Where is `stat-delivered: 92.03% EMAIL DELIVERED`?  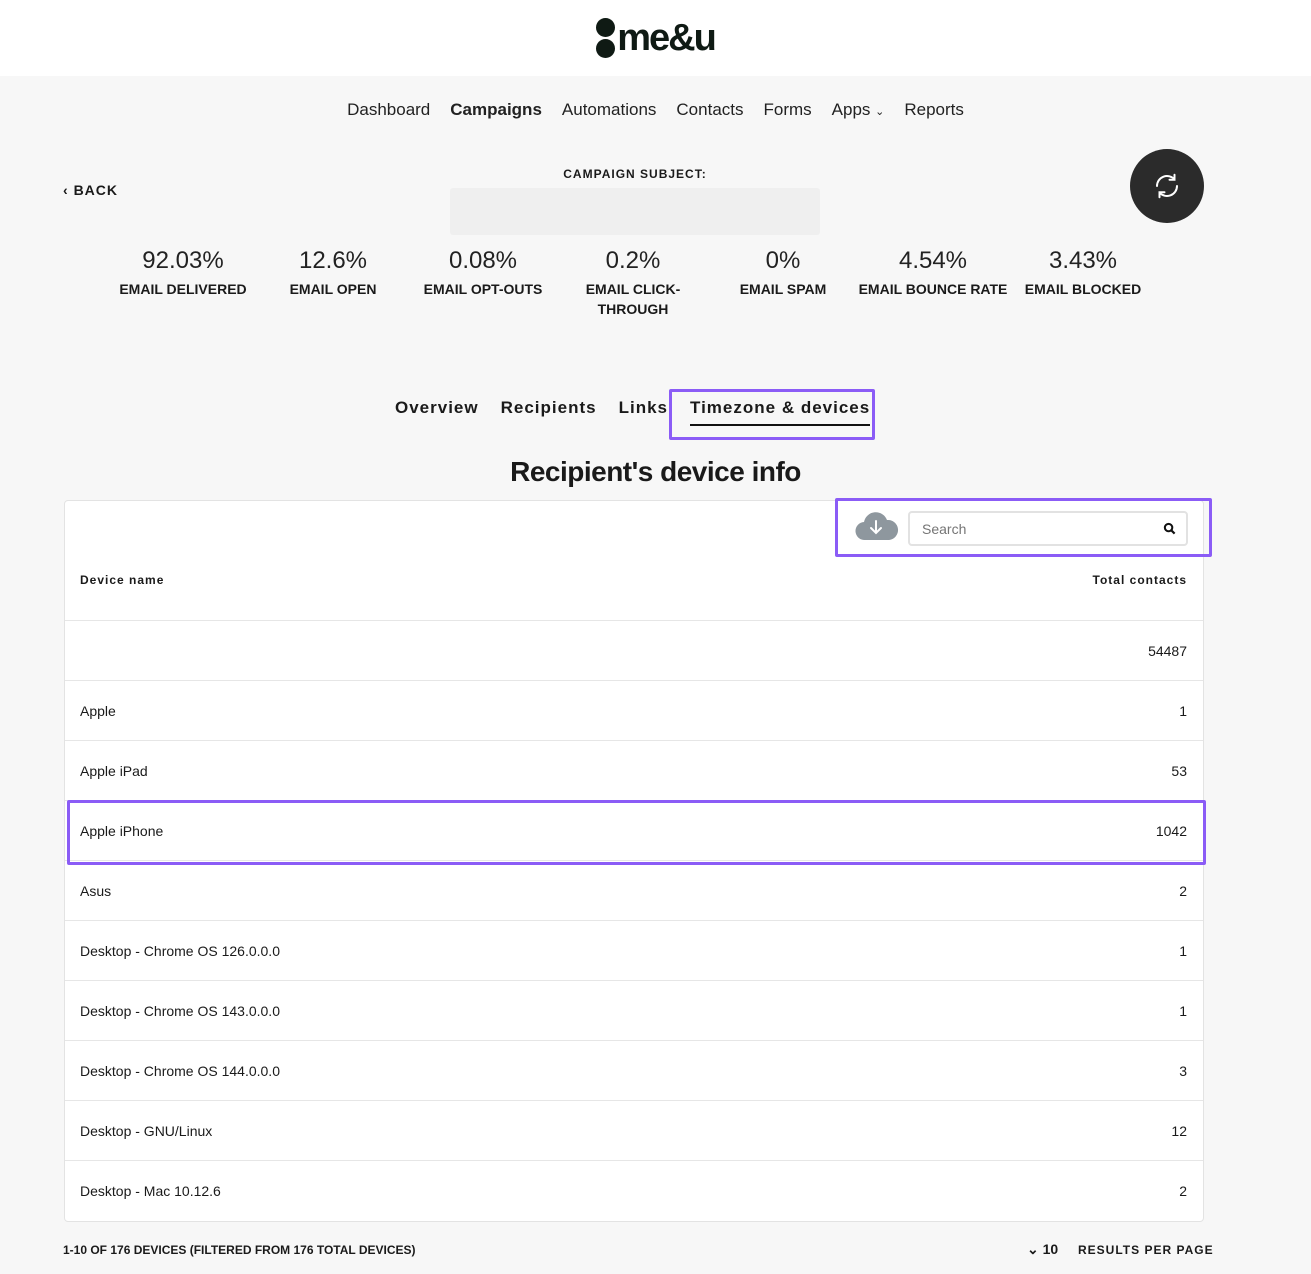
stat-delivered: 92.03% EMAIL DELIVERED is located at coordinates (183, 272).